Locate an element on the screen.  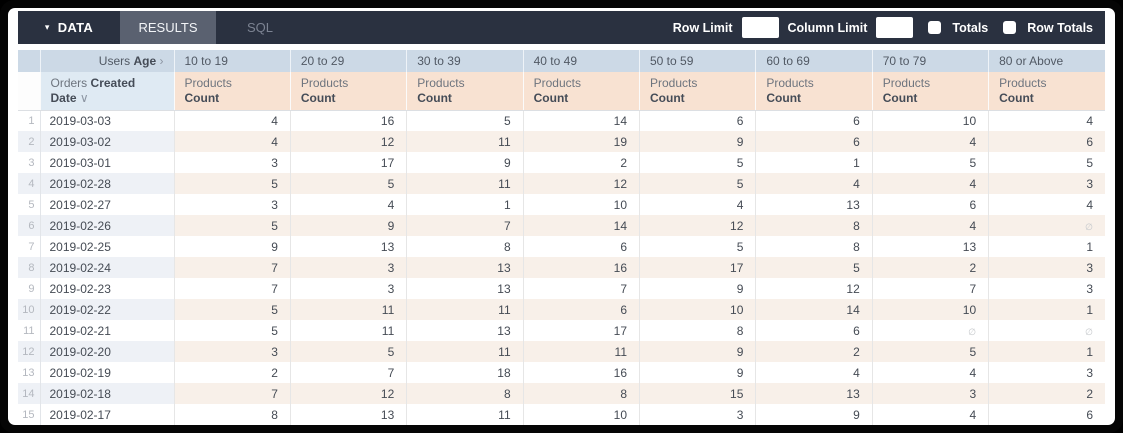
null-value-icon: ∅ is located at coordinates (972, 331).